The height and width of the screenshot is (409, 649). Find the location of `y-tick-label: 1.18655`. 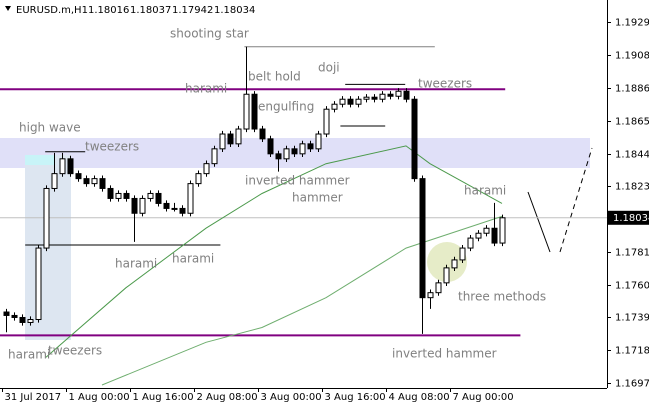

y-tick-label: 1.18655 is located at coordinates (632, 122).